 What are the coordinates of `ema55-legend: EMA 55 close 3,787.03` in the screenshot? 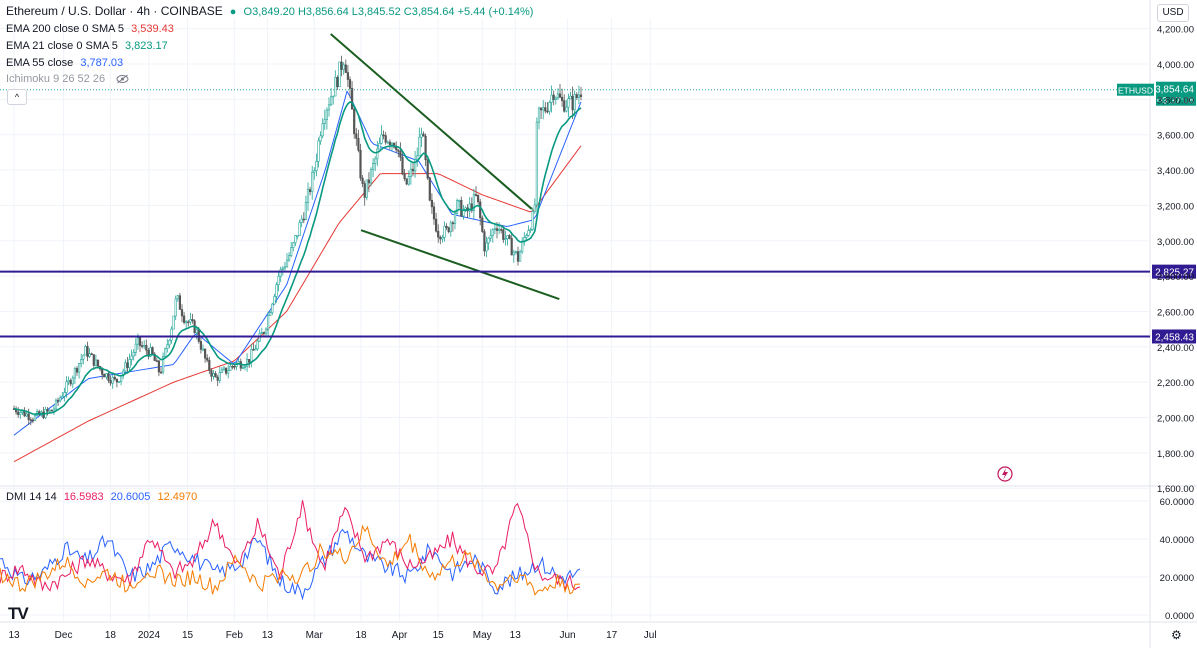 It's located at (66, 63).